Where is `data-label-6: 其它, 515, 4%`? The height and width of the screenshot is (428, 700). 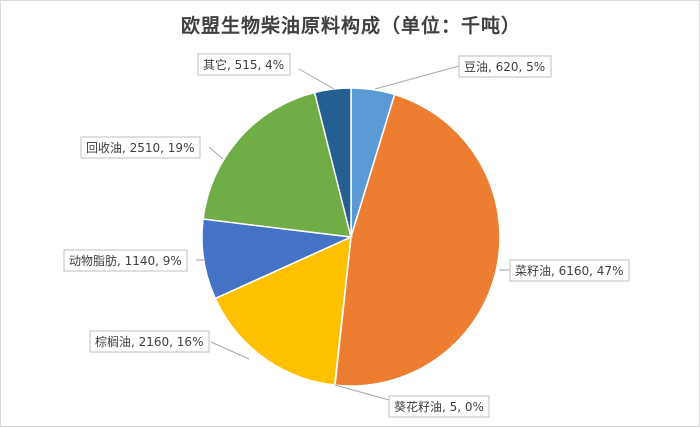 data-label-6: 其它, 515, 4% is located at coordinates (243, 64).